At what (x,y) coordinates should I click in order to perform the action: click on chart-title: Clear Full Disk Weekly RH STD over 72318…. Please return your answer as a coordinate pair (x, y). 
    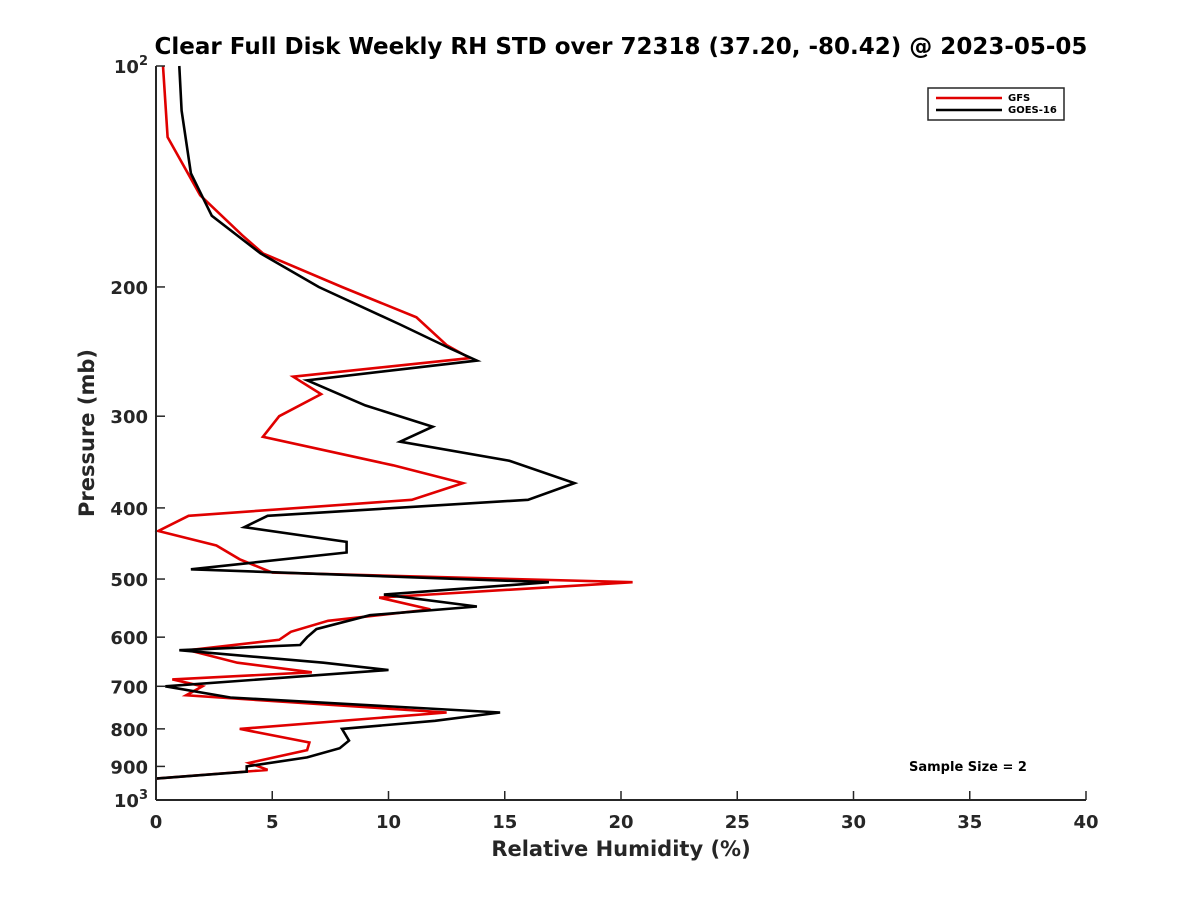
    Looking at the image, I should click on (621, 47).